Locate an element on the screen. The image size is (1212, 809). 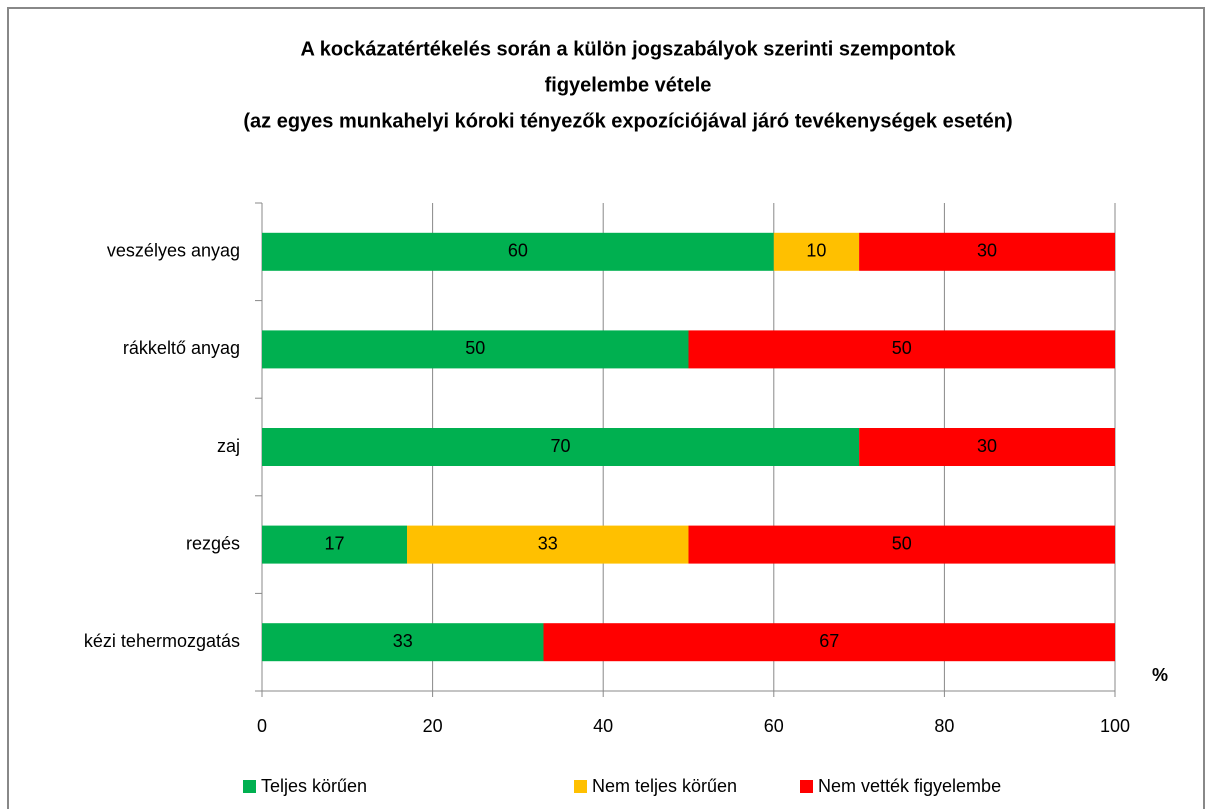
chart-title: figyelembe vétele is located at coordinates (628, 85).